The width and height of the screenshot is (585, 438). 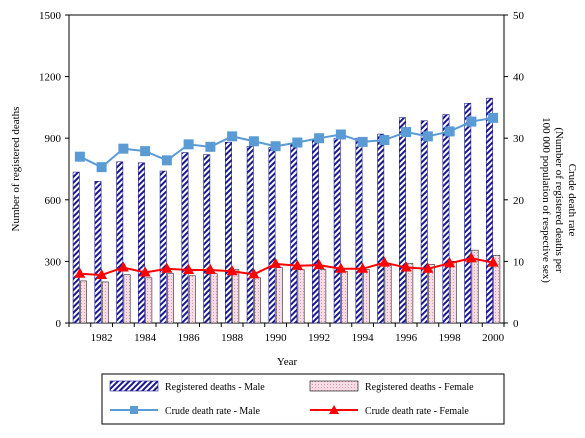 What do you see at coordinates (50, 78) in the screenshot?
I see `left-tick-label: 1200` at bounding box center [50, 78].